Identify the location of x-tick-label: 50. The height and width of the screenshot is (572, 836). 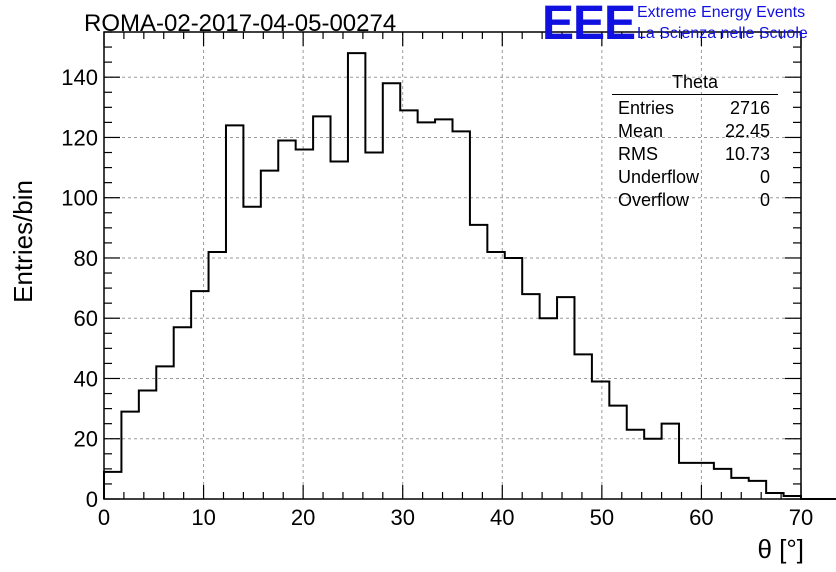
(602, 517).